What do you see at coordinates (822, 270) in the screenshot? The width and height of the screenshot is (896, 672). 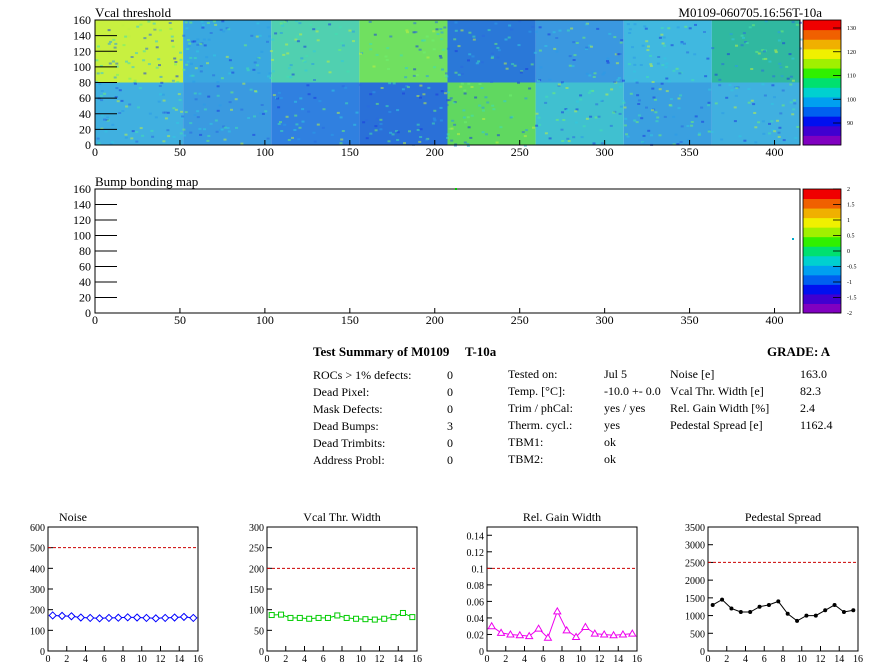 I see `palette-band` at bounding box center [822, 270].